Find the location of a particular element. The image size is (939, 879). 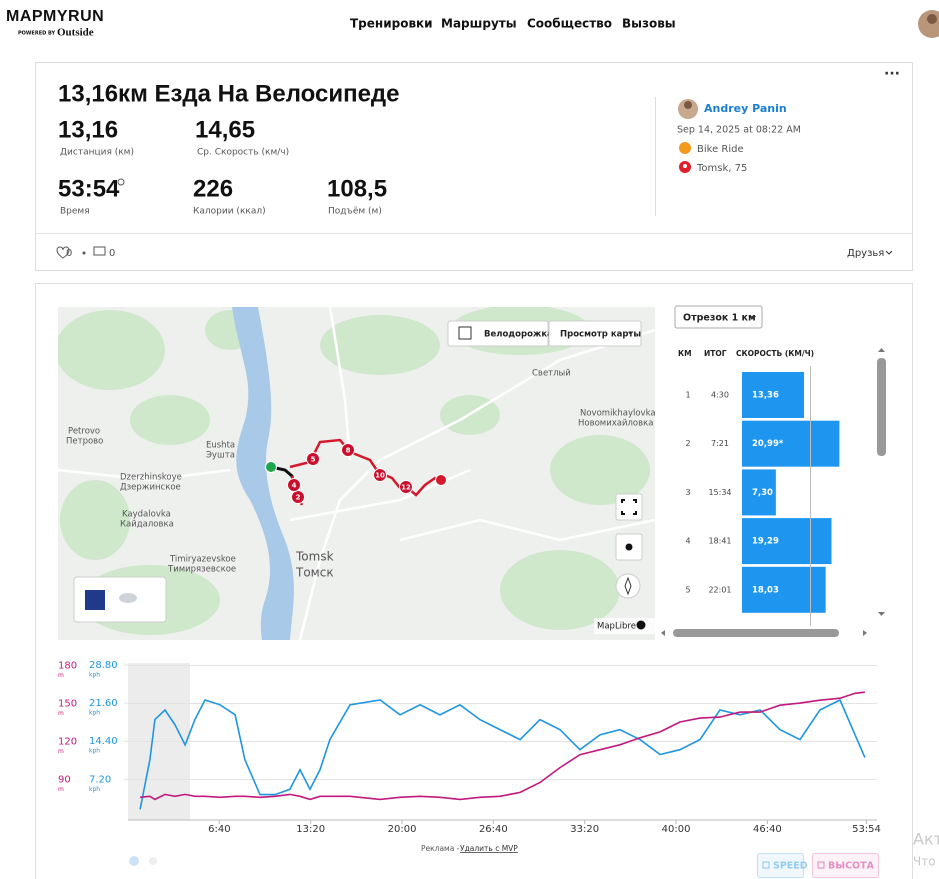

bike-lane-label: Велодорожка is located at coordinates (518, 335).